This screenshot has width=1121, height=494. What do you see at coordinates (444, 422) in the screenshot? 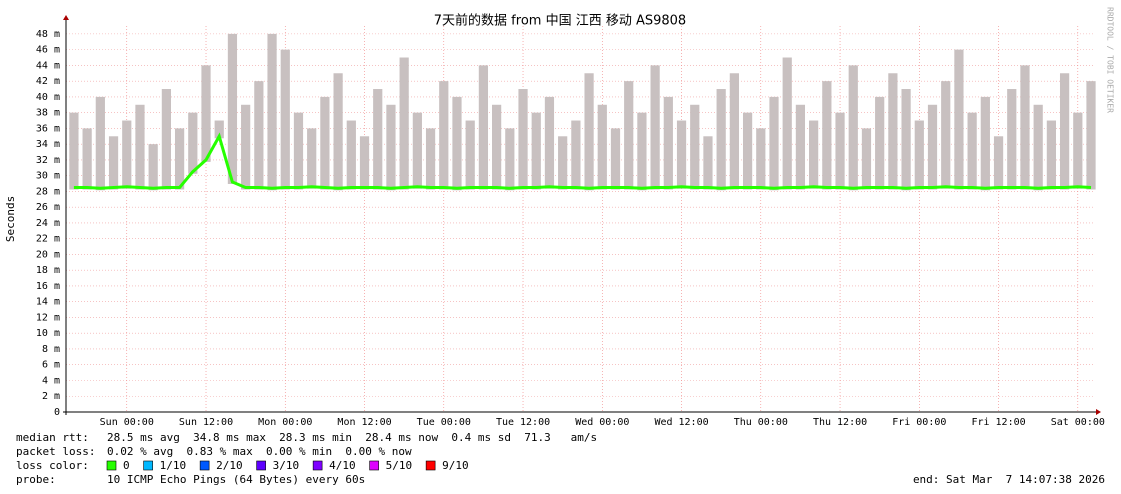
I see `x-tick-label: Tue 00:00` at bounding box center [444, 422].